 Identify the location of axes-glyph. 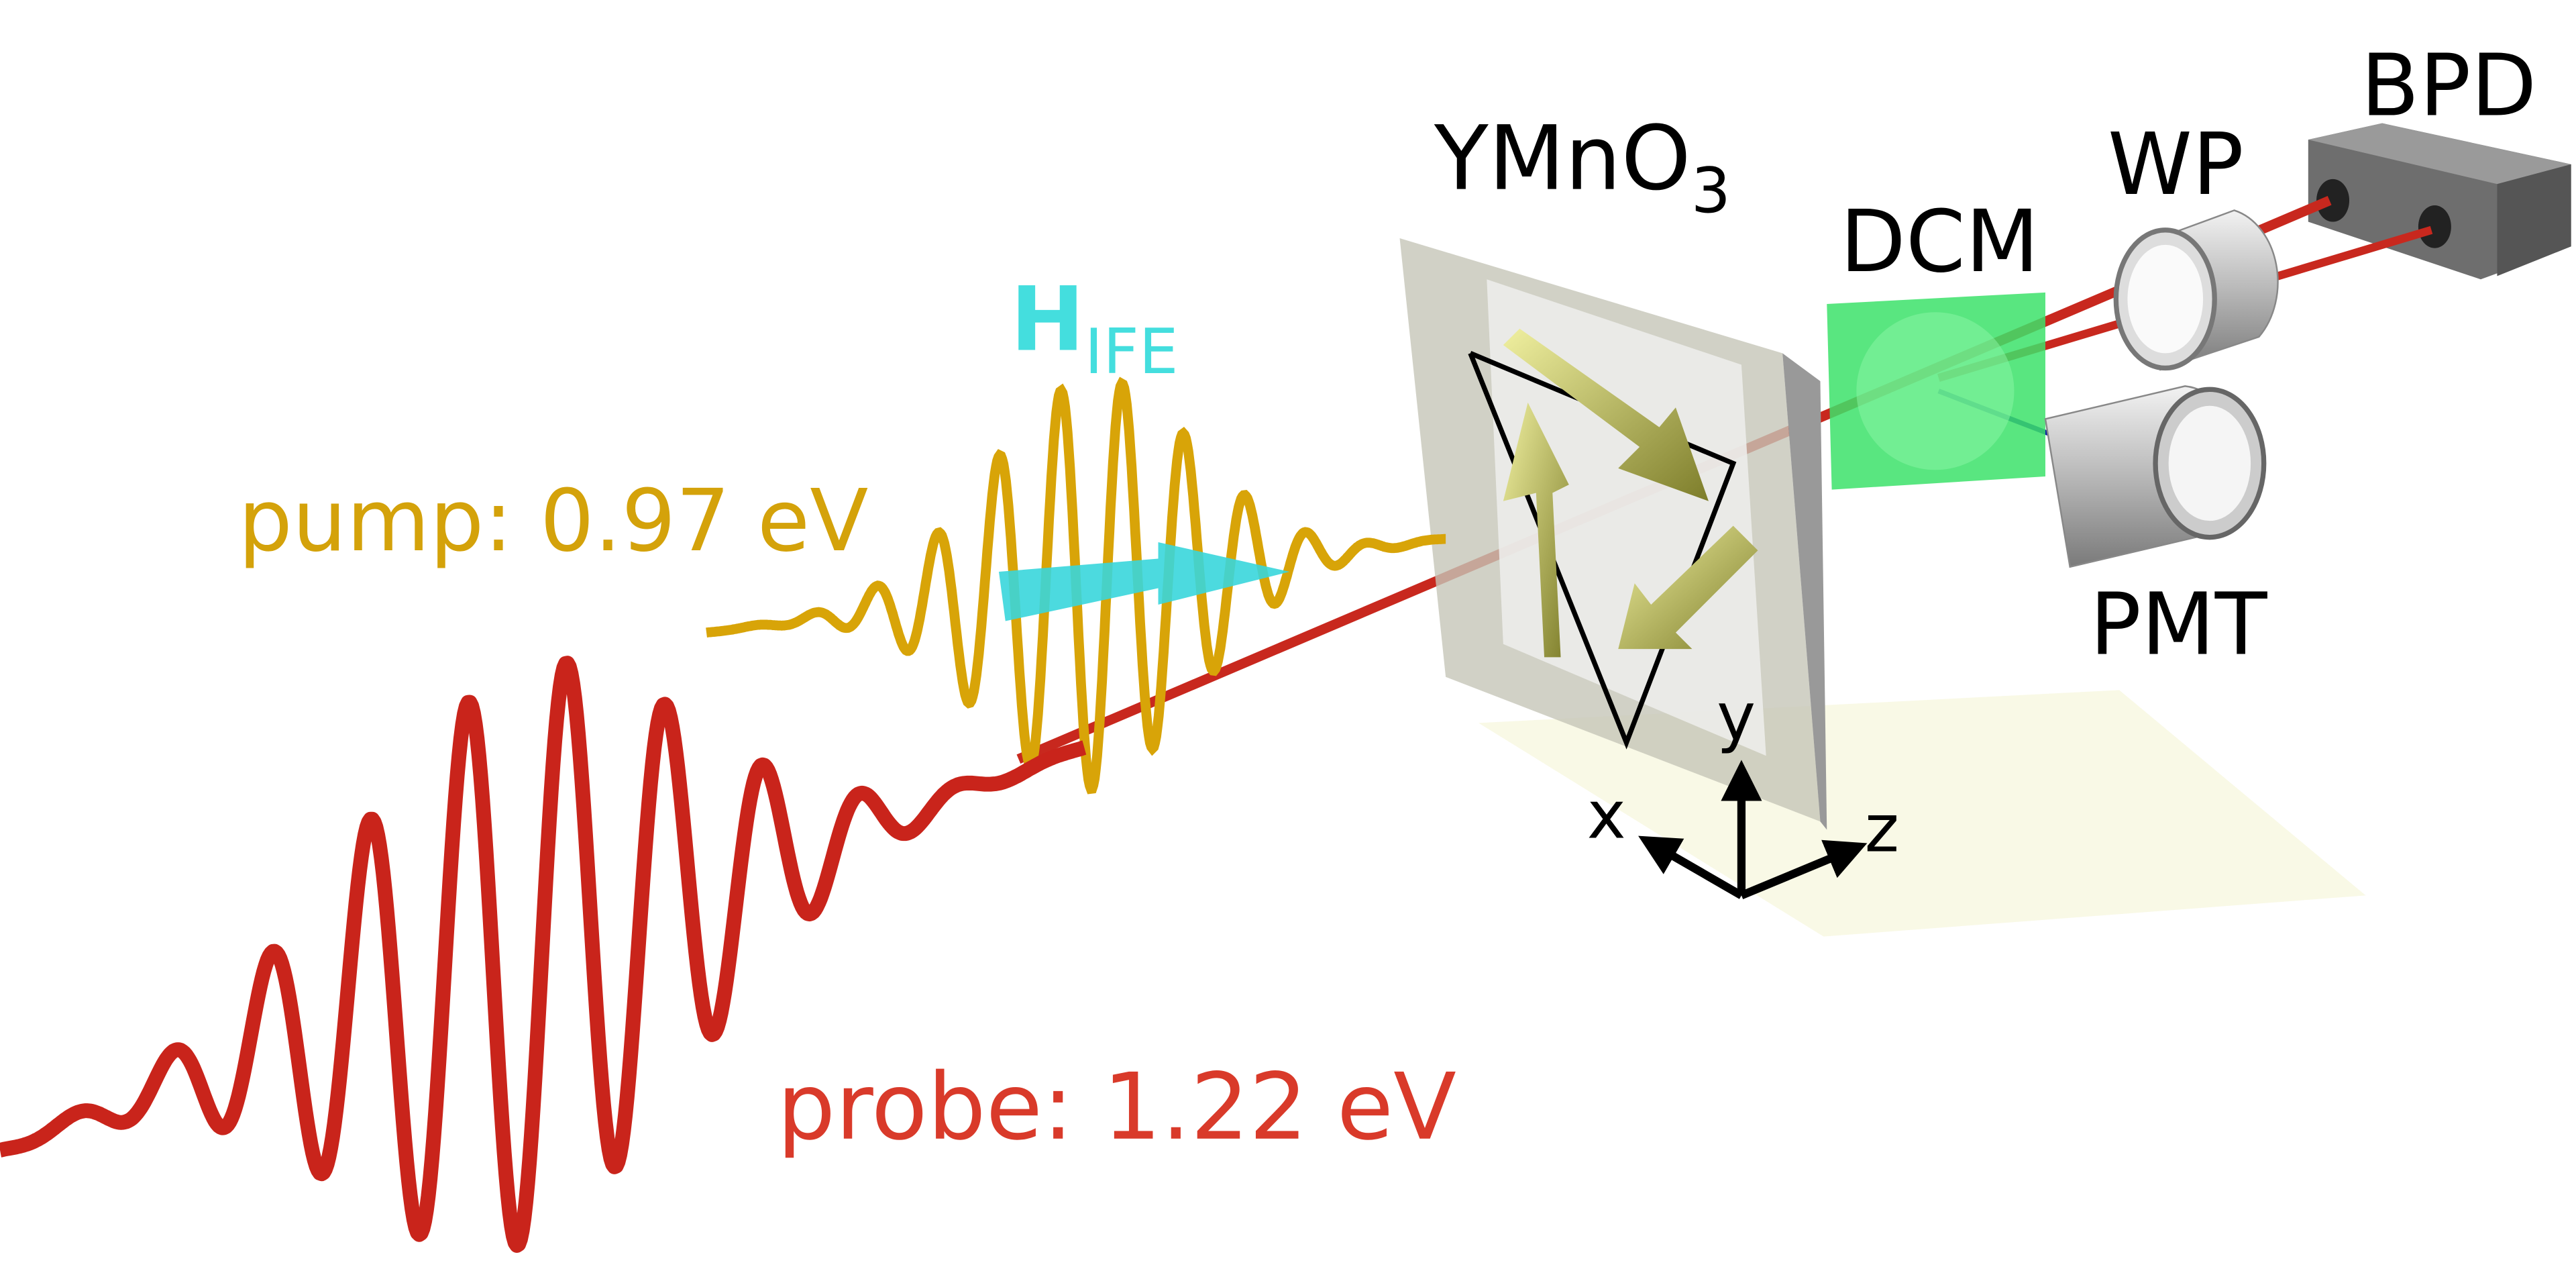
(1753, 830).